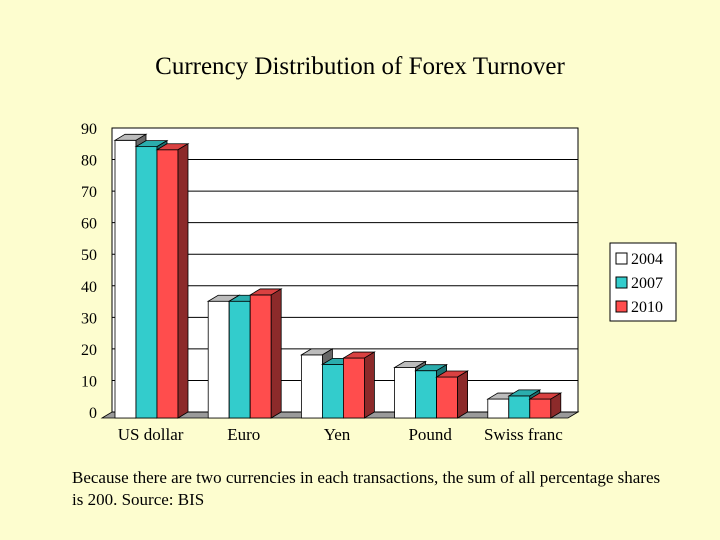 The image size is (720, 540). I want to click on y-tick-label: 20, so click(89, 350).